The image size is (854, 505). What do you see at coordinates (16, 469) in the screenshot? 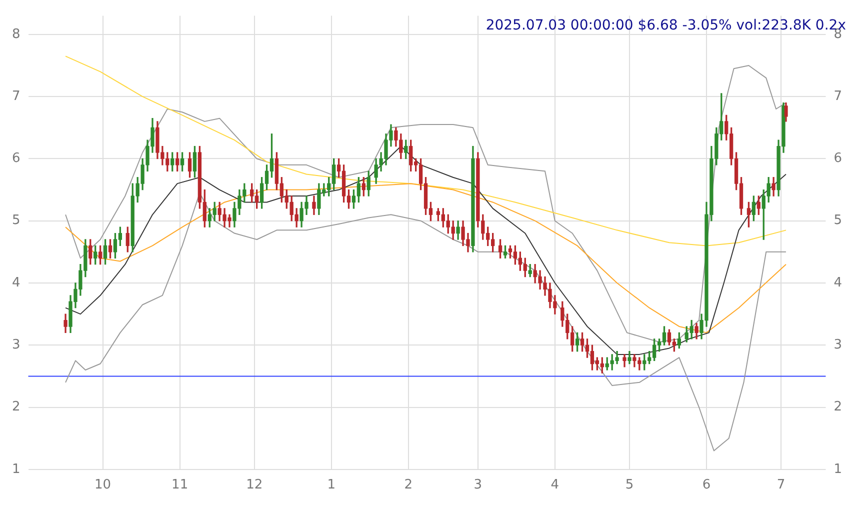
I see `y-tick-label: 1` at bounding box center [16, 469].